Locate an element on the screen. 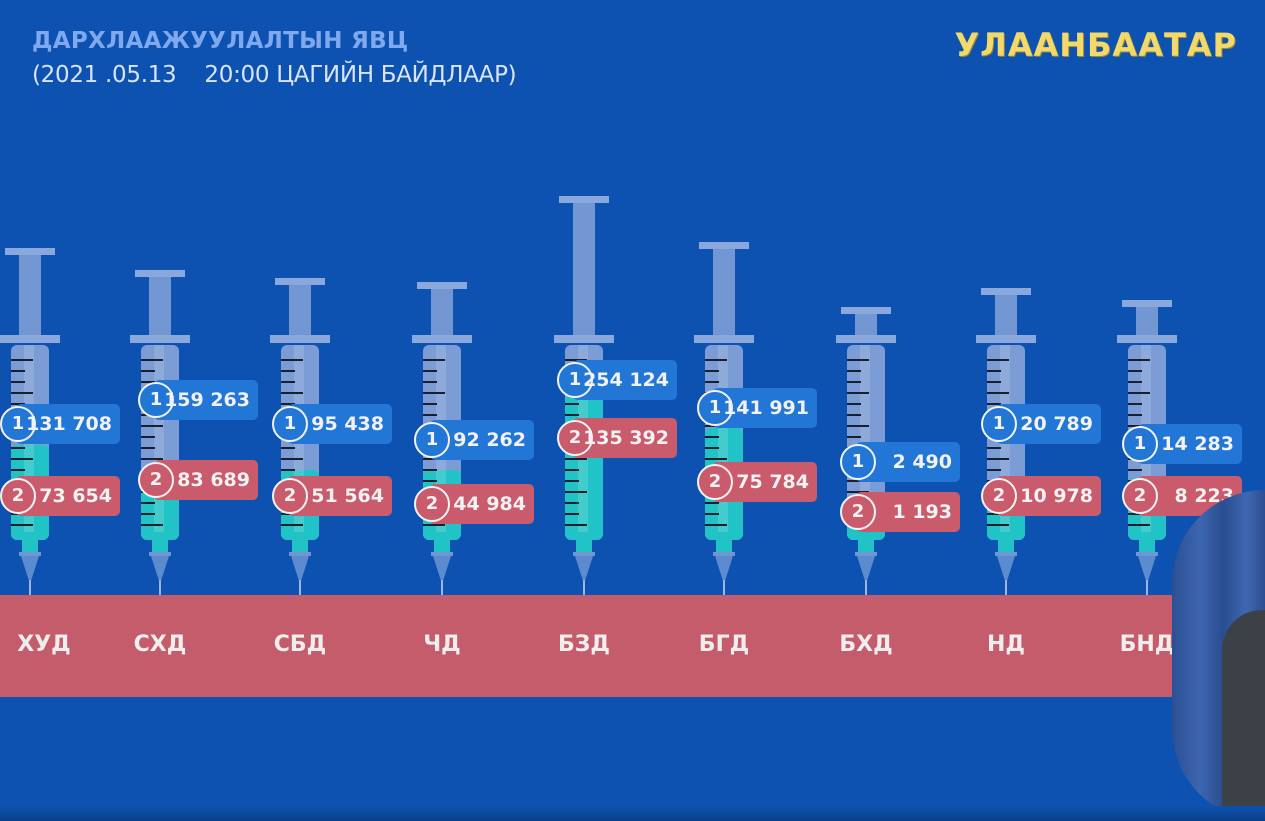  district-label: ХУД is located at coordinates (44, 644).